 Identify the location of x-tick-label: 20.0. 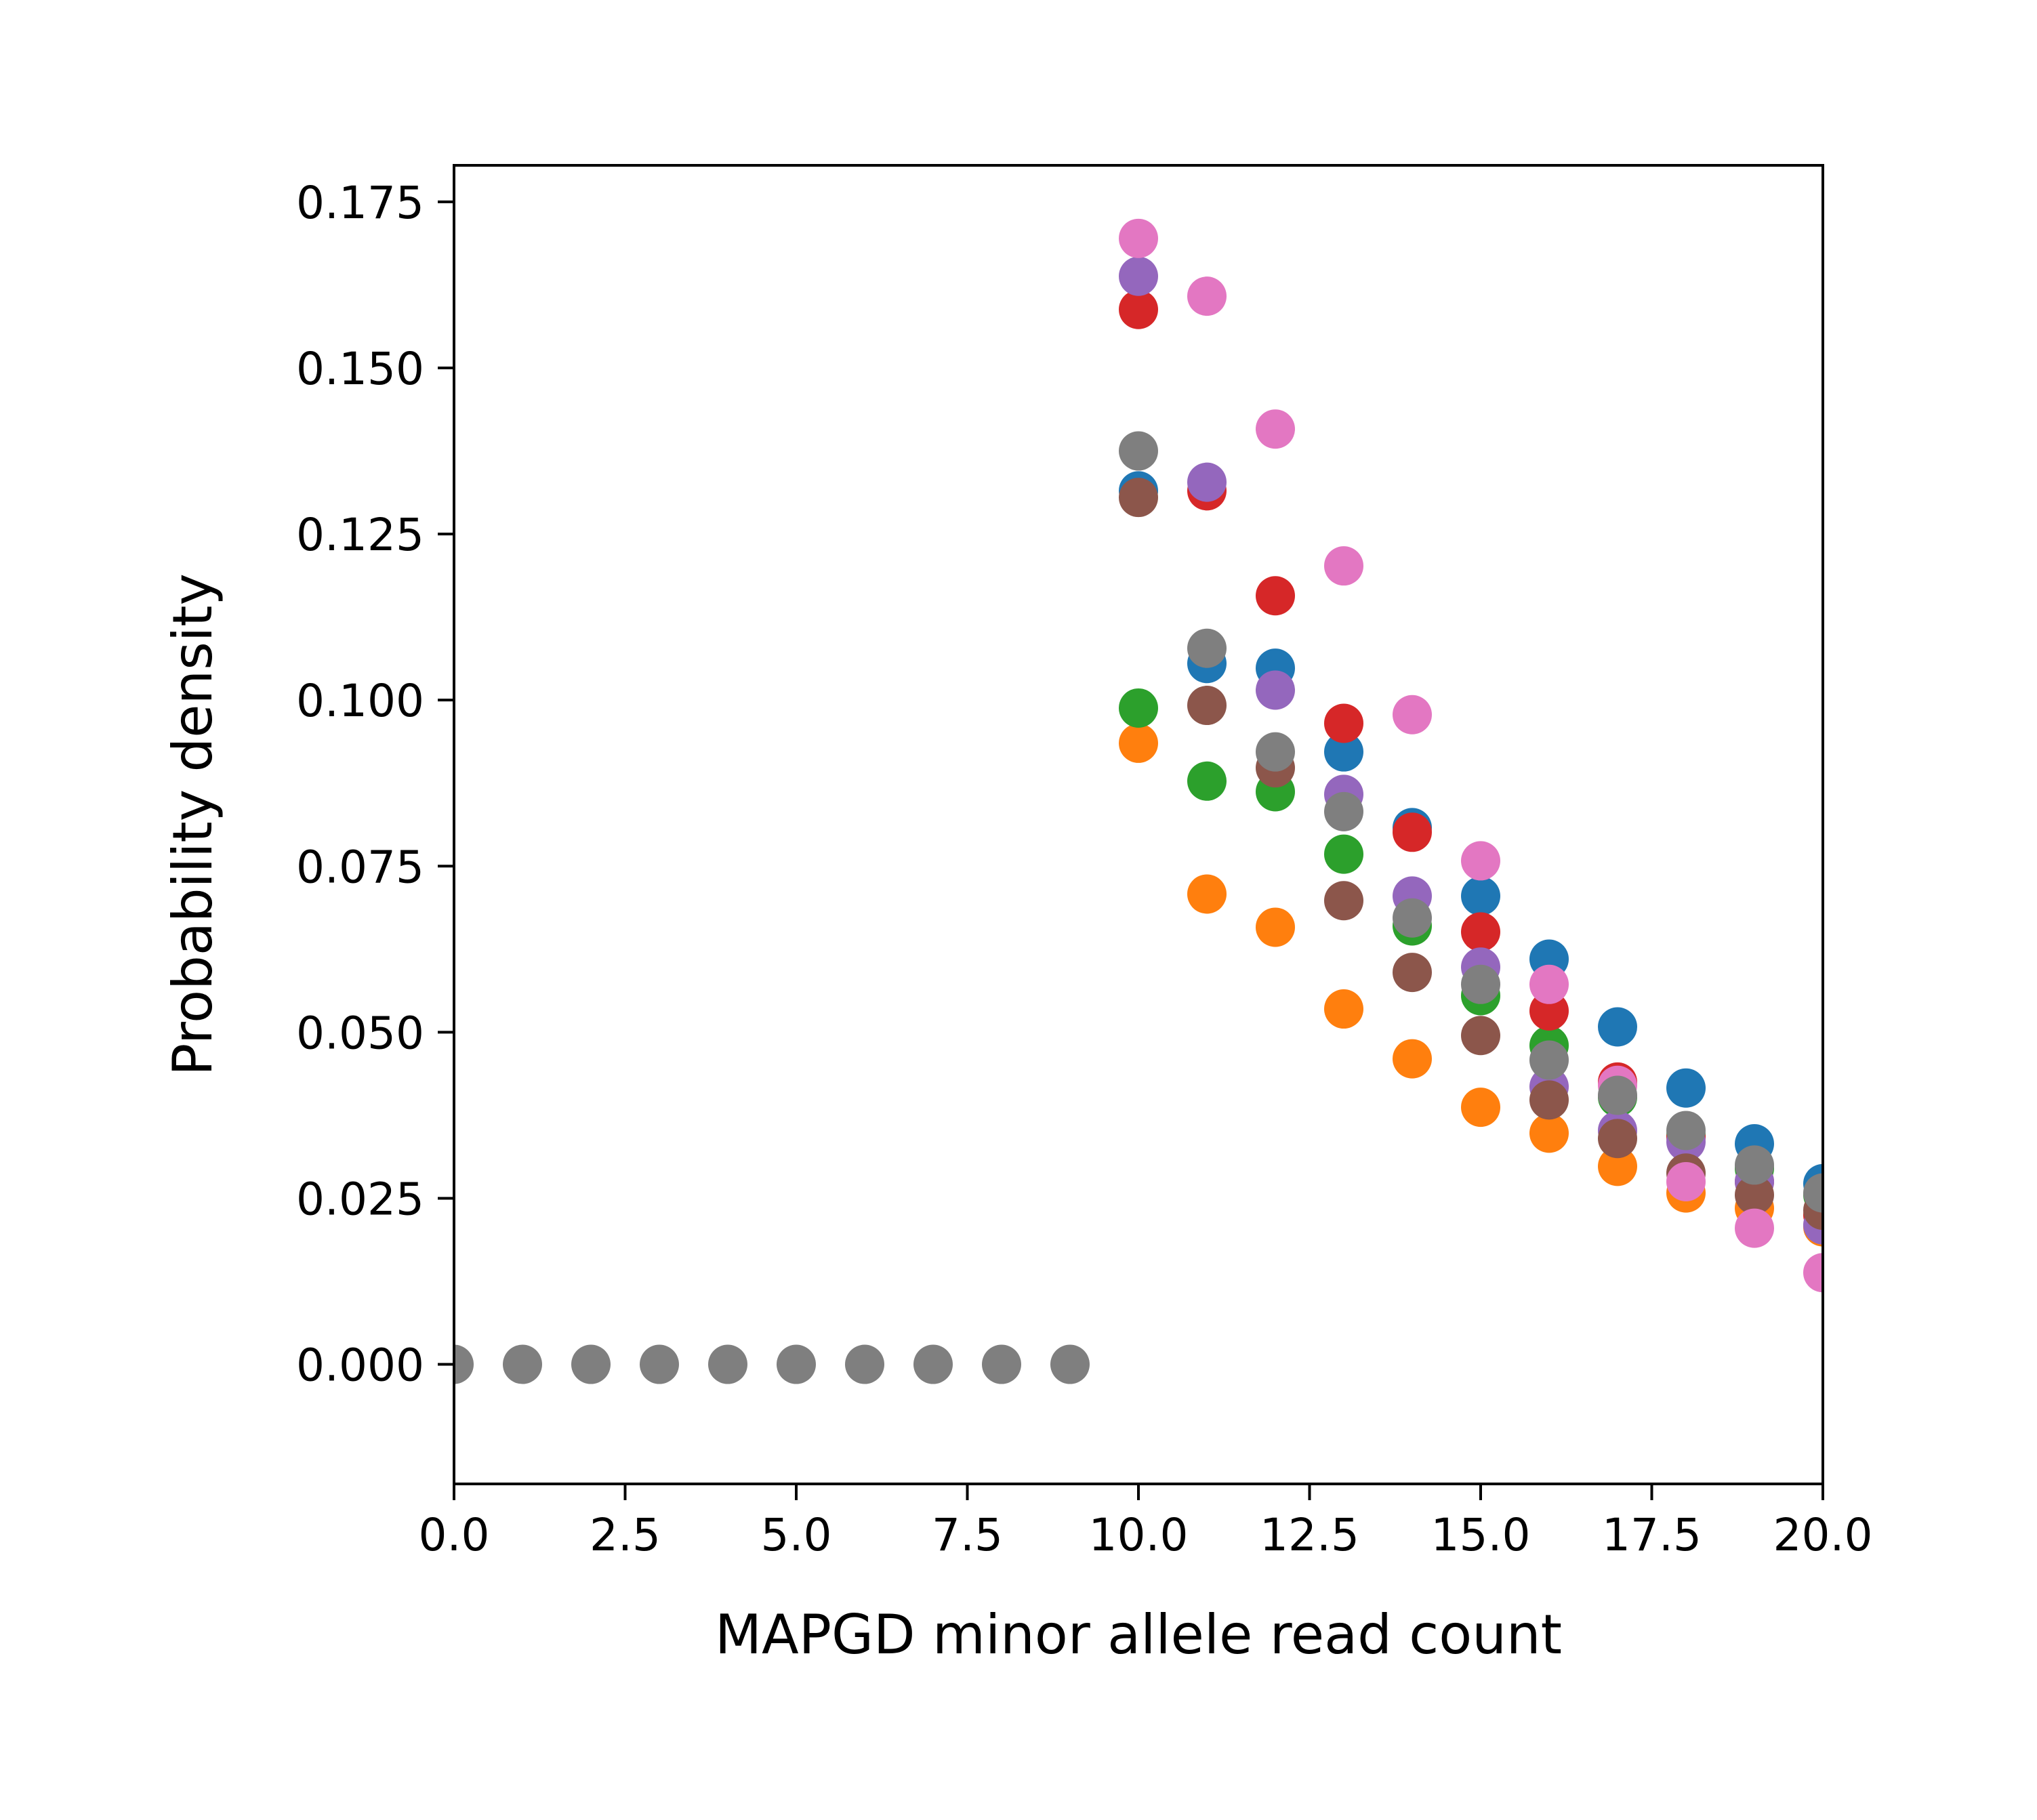
(1823, 1535).